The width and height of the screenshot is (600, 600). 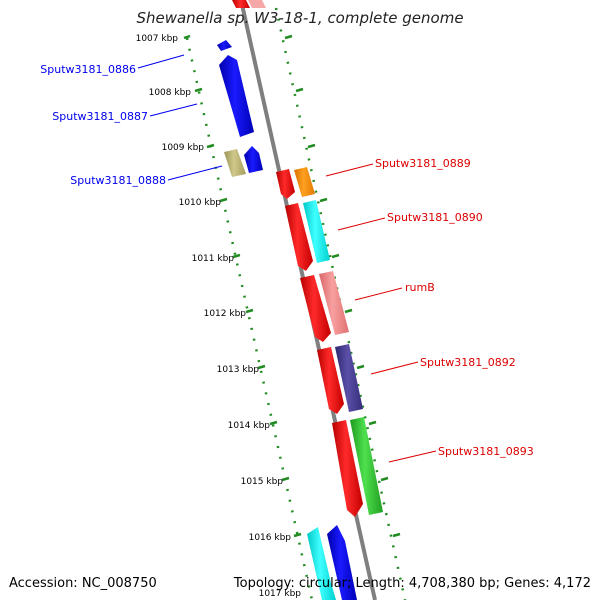 I want to click on feature-top-pink, so click(x=257, y=4).